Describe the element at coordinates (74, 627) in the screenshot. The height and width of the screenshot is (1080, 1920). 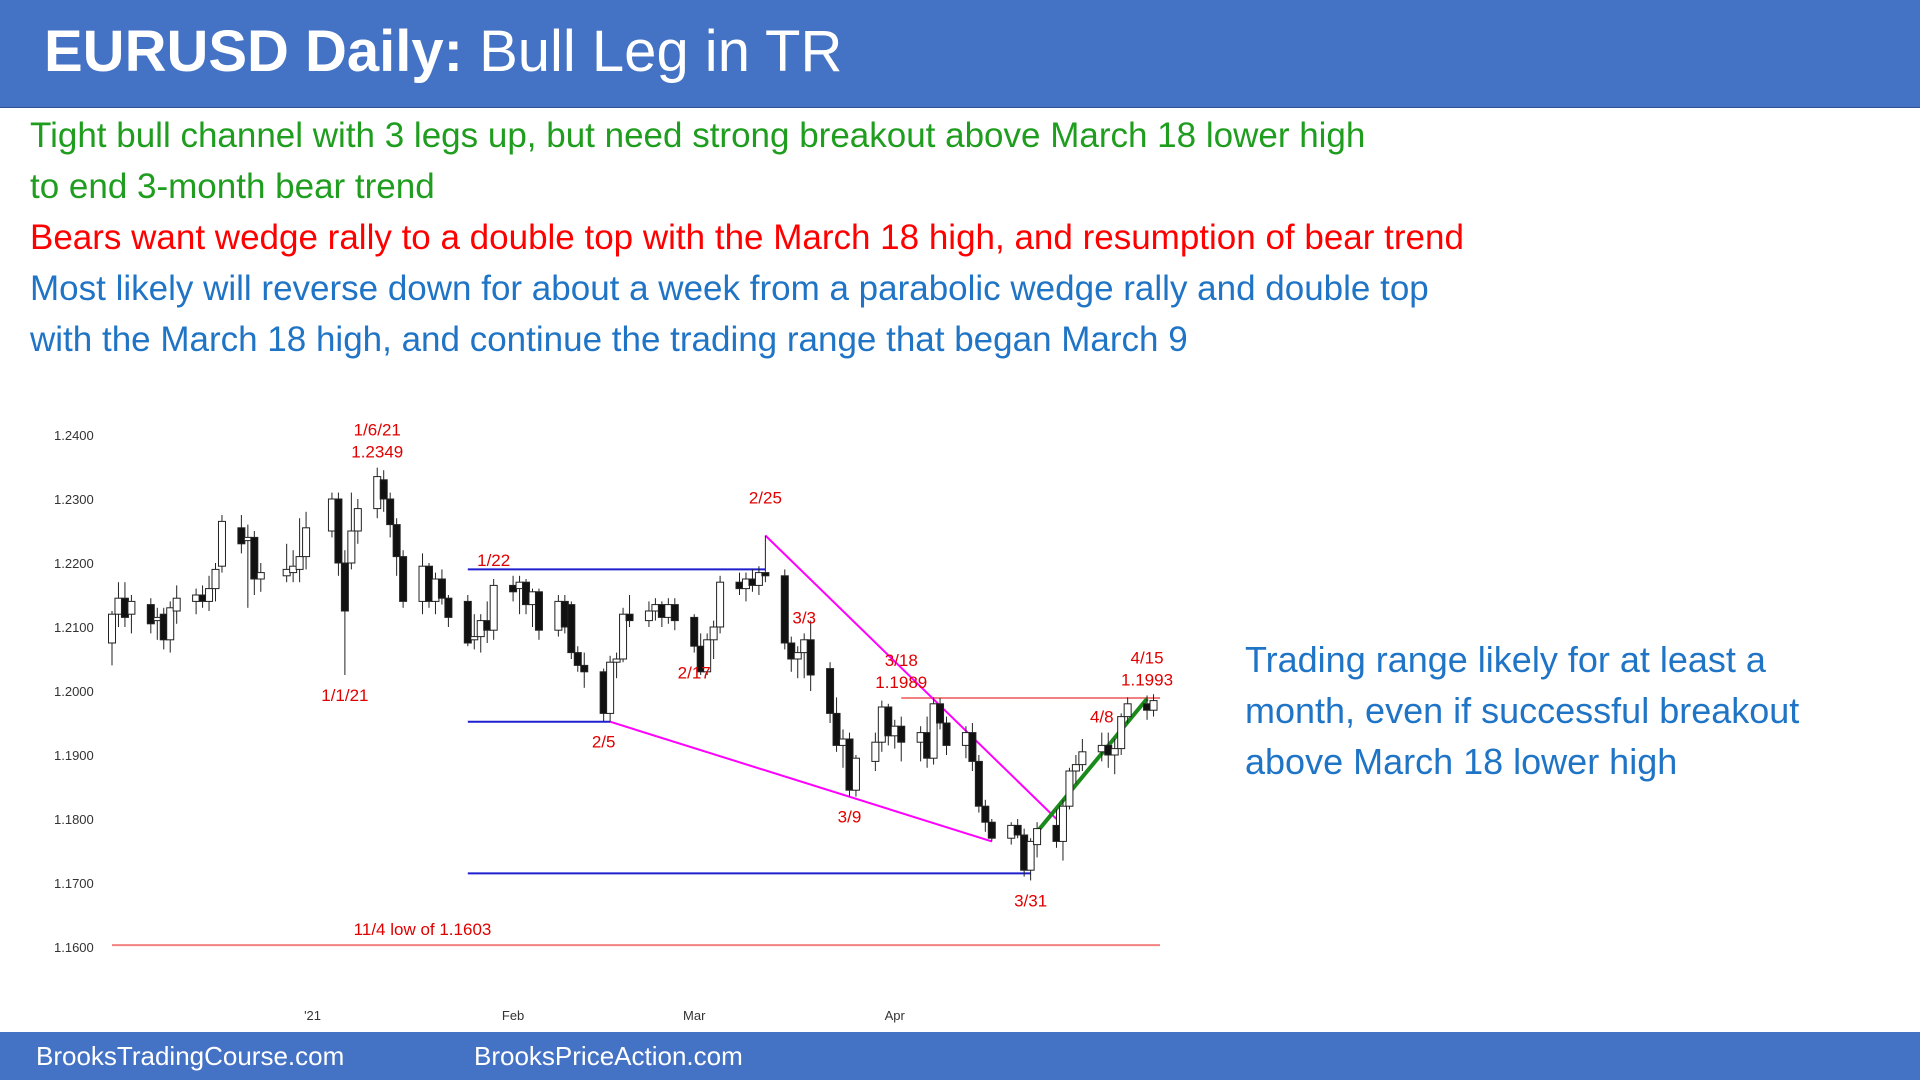
I see `y-tick-label: 1.2100` at that location.